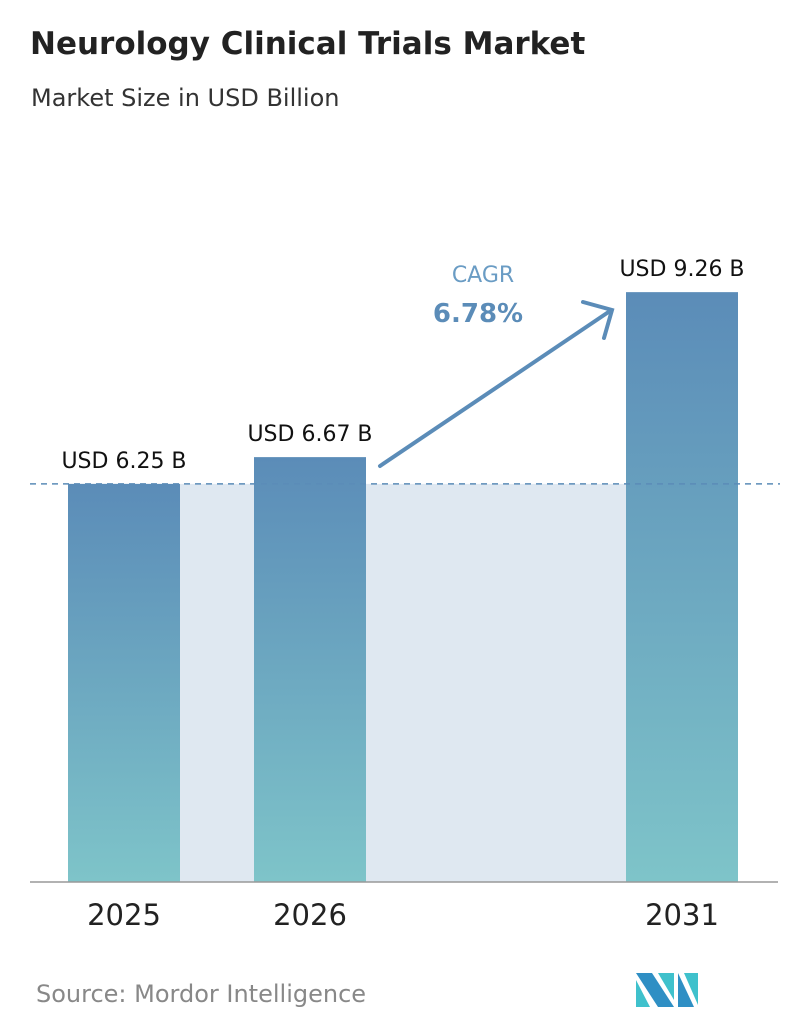  What do you see at coordinates (124, 682) in the screenshot?
I see `bar-2025` at bounding box center [124, 682].